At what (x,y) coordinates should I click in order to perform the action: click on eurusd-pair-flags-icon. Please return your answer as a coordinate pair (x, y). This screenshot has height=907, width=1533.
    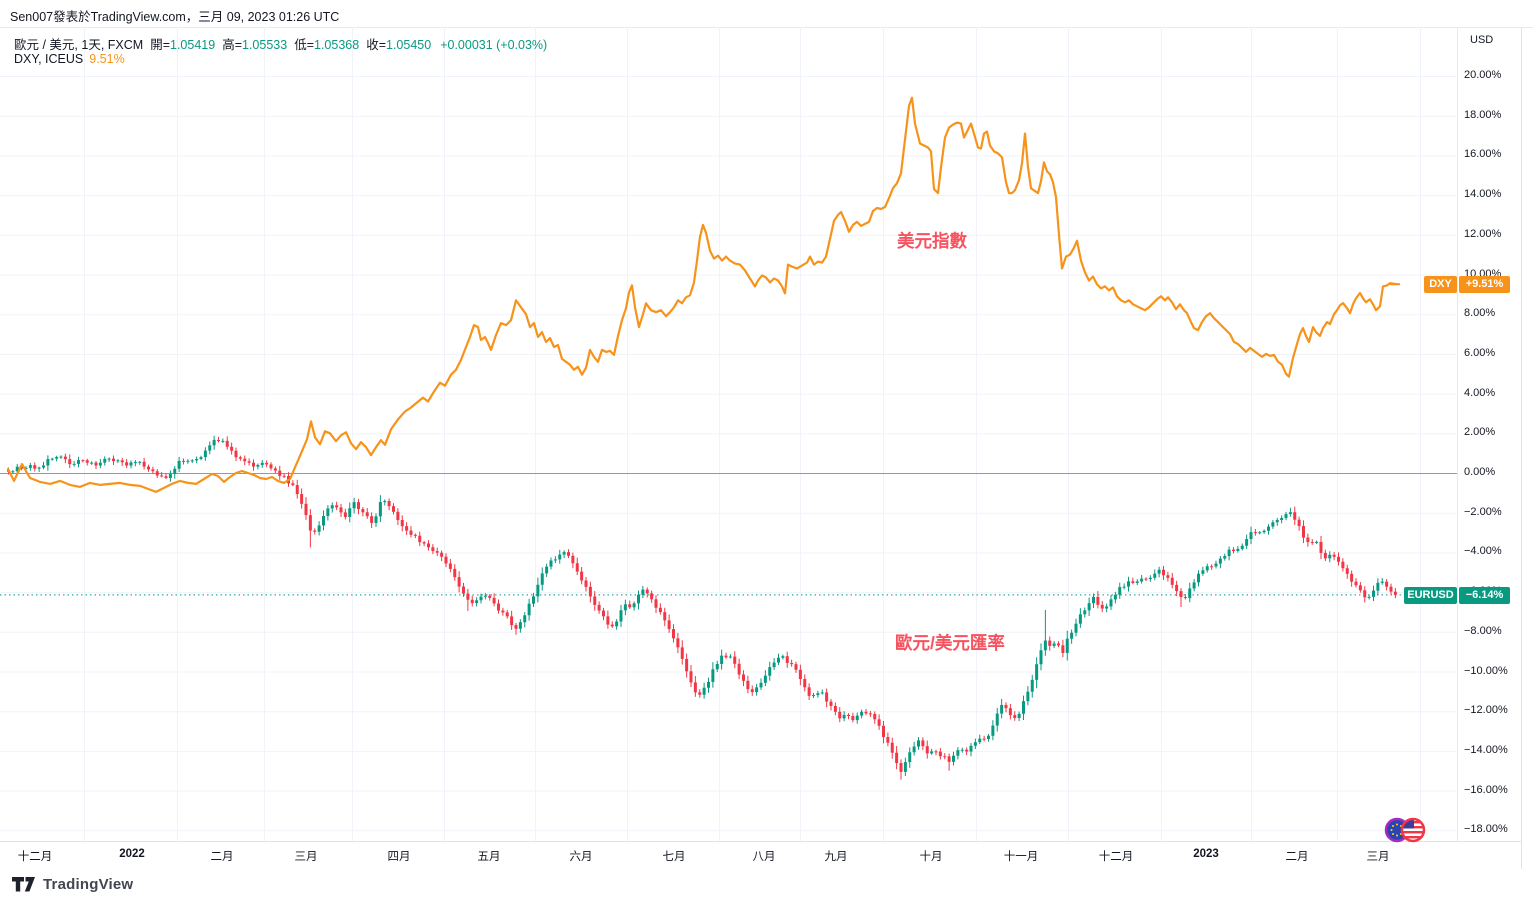
    Looking at the image, I should click on (1405, 830).